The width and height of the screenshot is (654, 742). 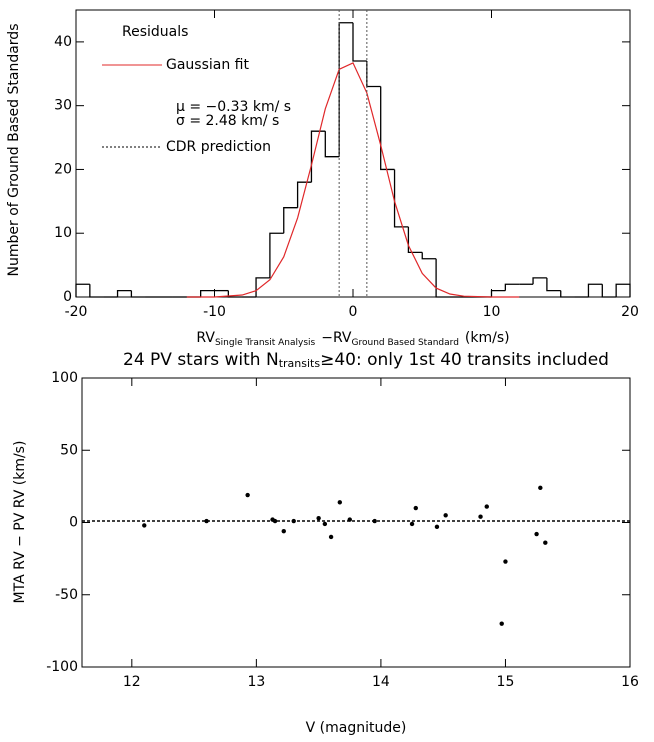 What do you see at coordinates (218, 147) in the screenshot?
I see `legend-label: CDR prediction` at bounding box center [218, 147].